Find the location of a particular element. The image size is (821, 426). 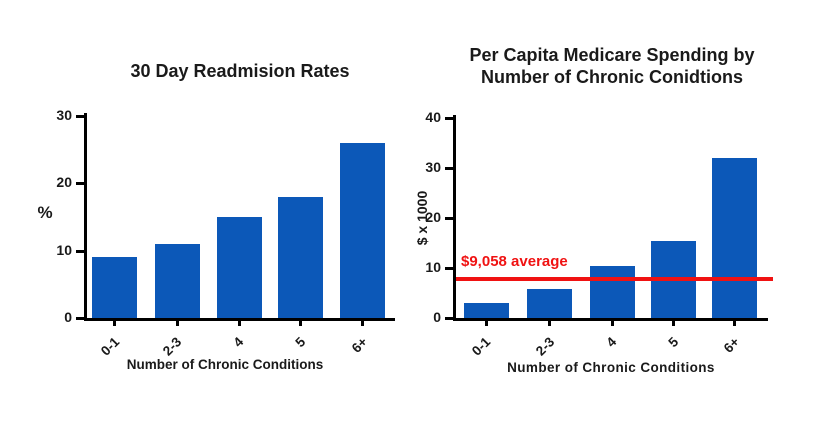

chart-title: 30 Day Readmision Rates is located at coordinates (240, 71).